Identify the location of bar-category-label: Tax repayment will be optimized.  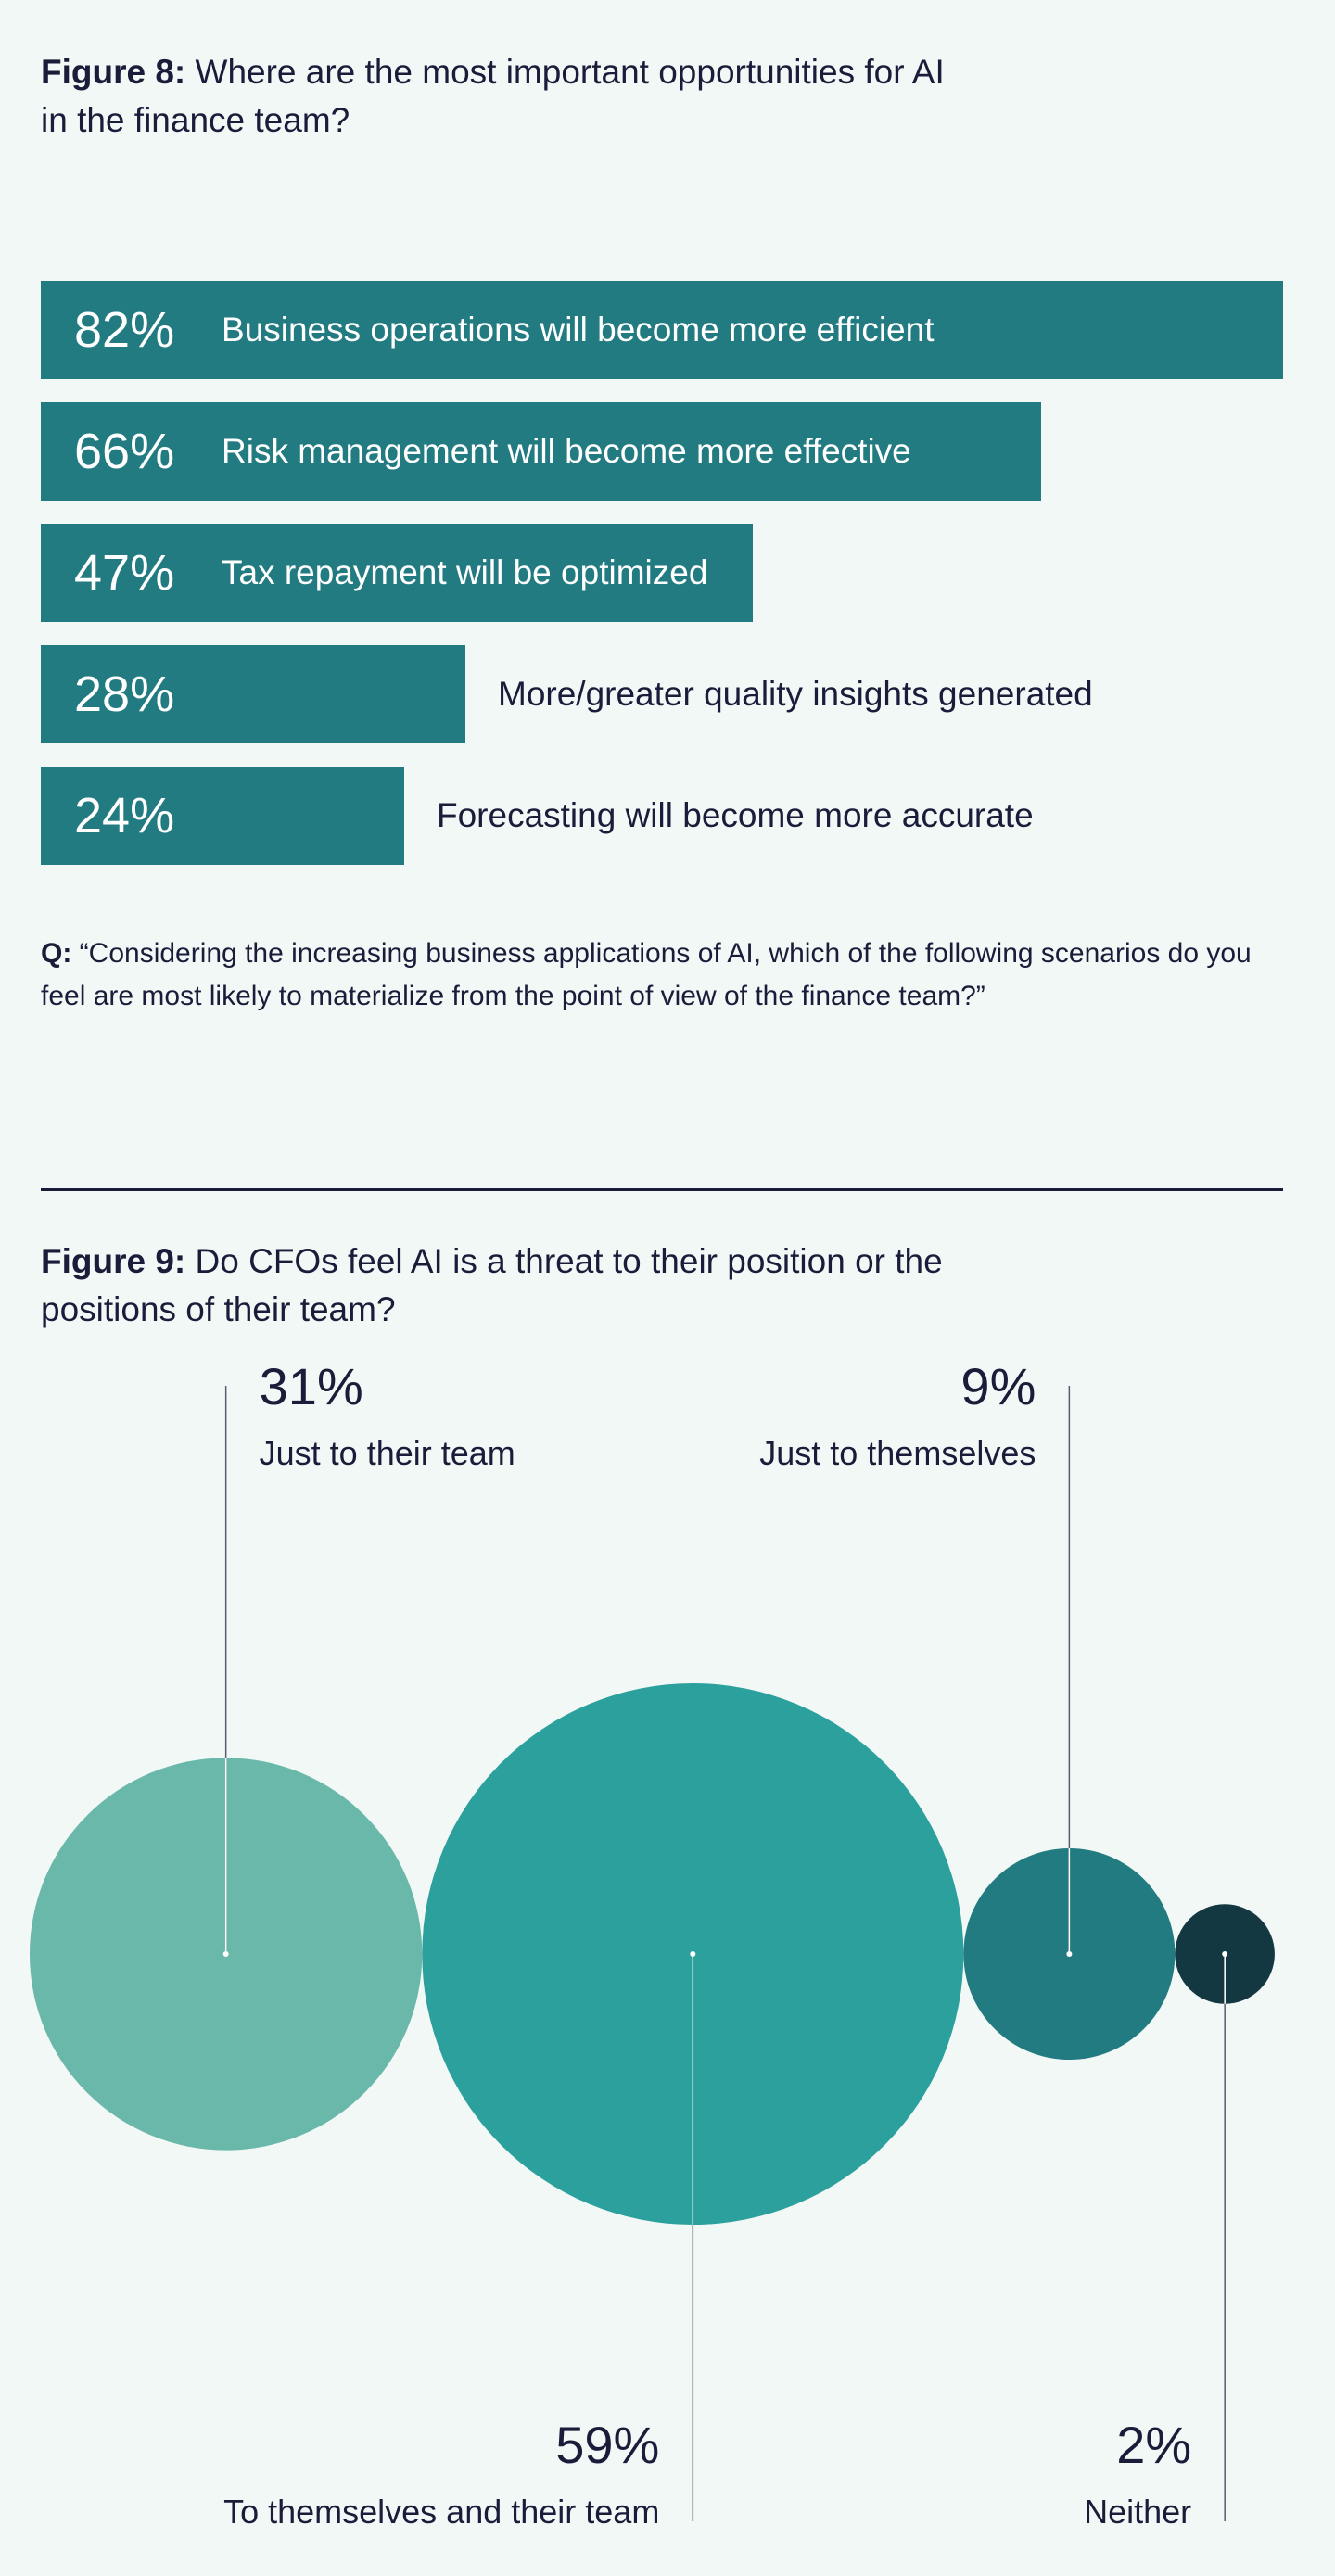
(465, 572).